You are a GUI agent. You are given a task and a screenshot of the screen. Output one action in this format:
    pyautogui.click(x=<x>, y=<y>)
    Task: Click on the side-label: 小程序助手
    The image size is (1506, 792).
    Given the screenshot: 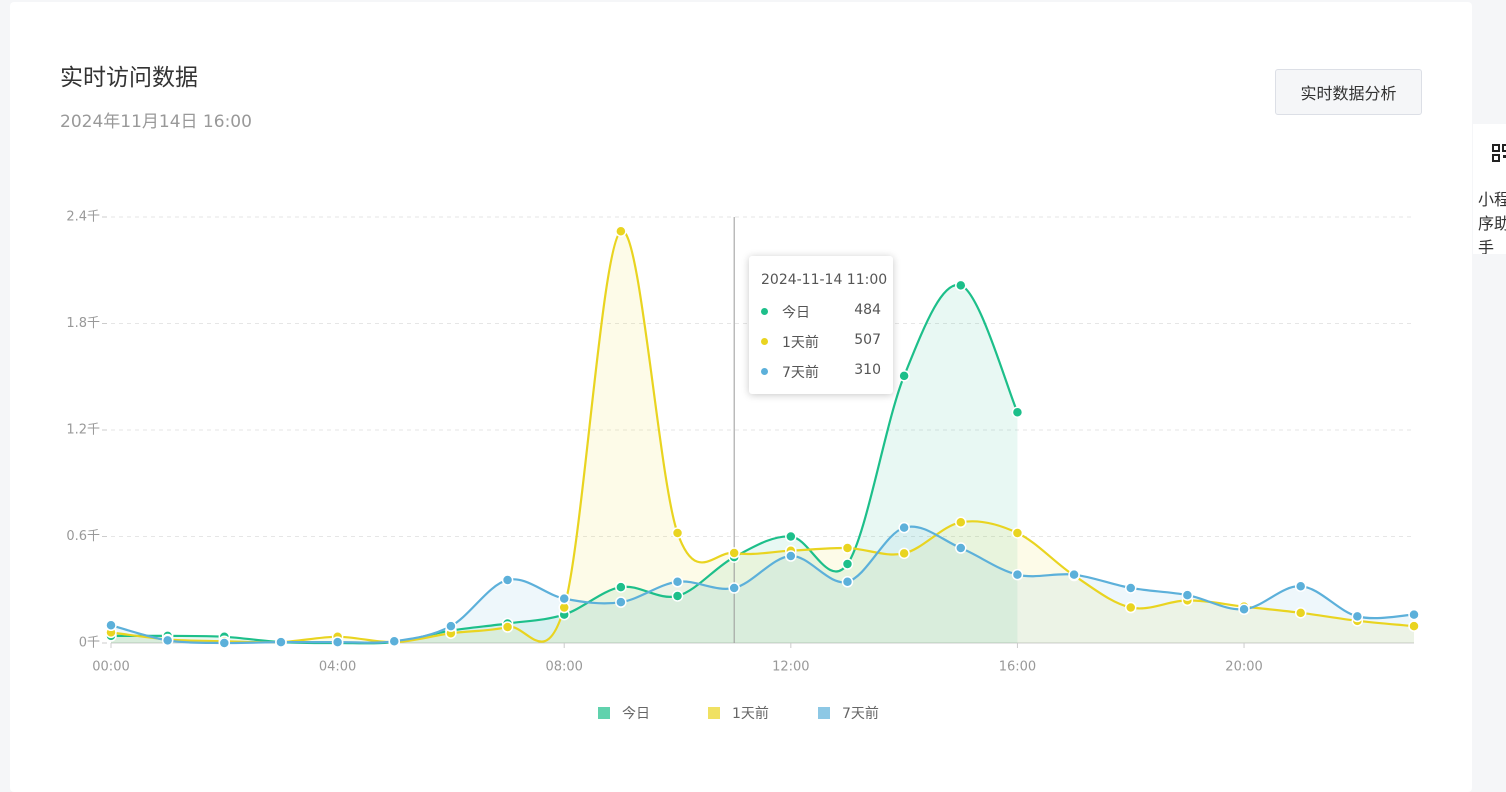 What is the action you would take?
    pyautogui.click(x=1492, y=222)
    